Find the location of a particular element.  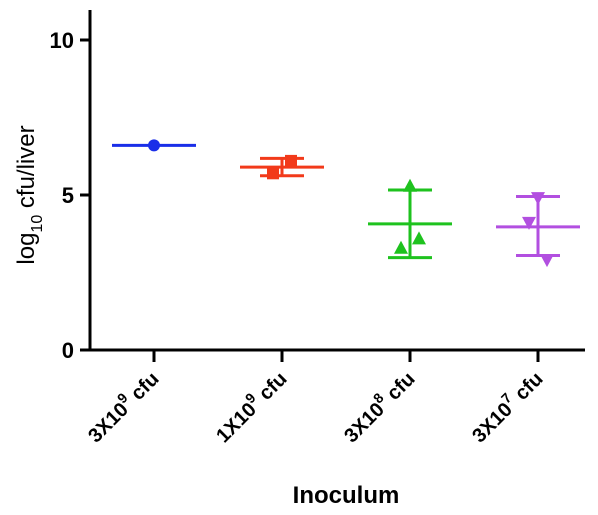

x-axis-title: Inoculum is located at coordinates (346, 495).